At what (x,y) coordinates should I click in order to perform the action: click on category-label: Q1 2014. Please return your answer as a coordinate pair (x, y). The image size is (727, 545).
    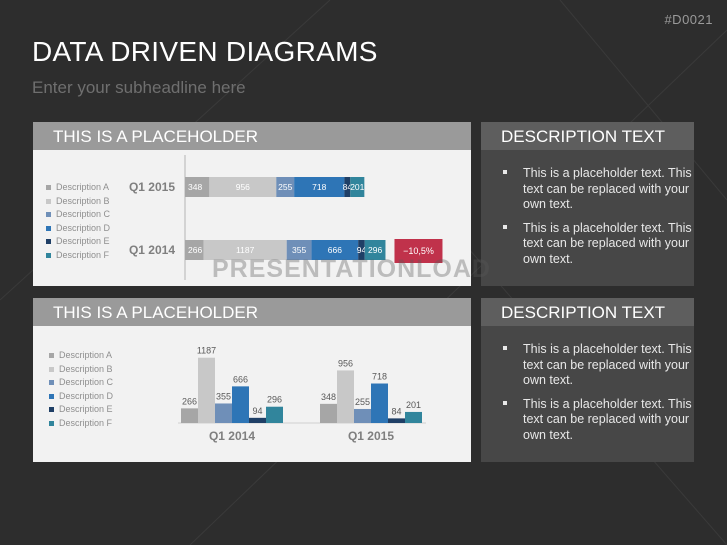
    Looking at the image, I should click on (232, 436).